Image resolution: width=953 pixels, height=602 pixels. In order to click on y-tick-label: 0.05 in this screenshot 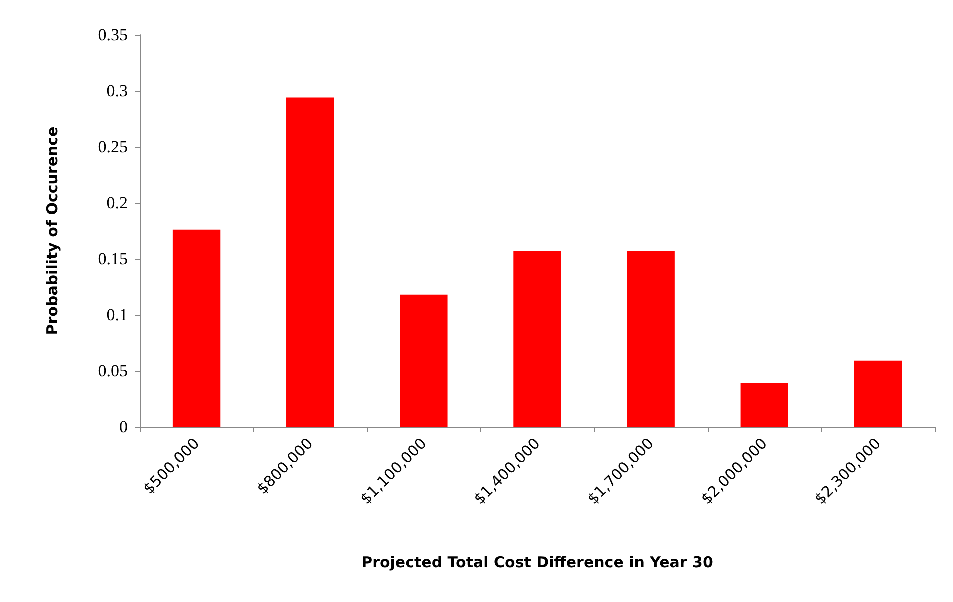, I will do `click(113, 371)`.